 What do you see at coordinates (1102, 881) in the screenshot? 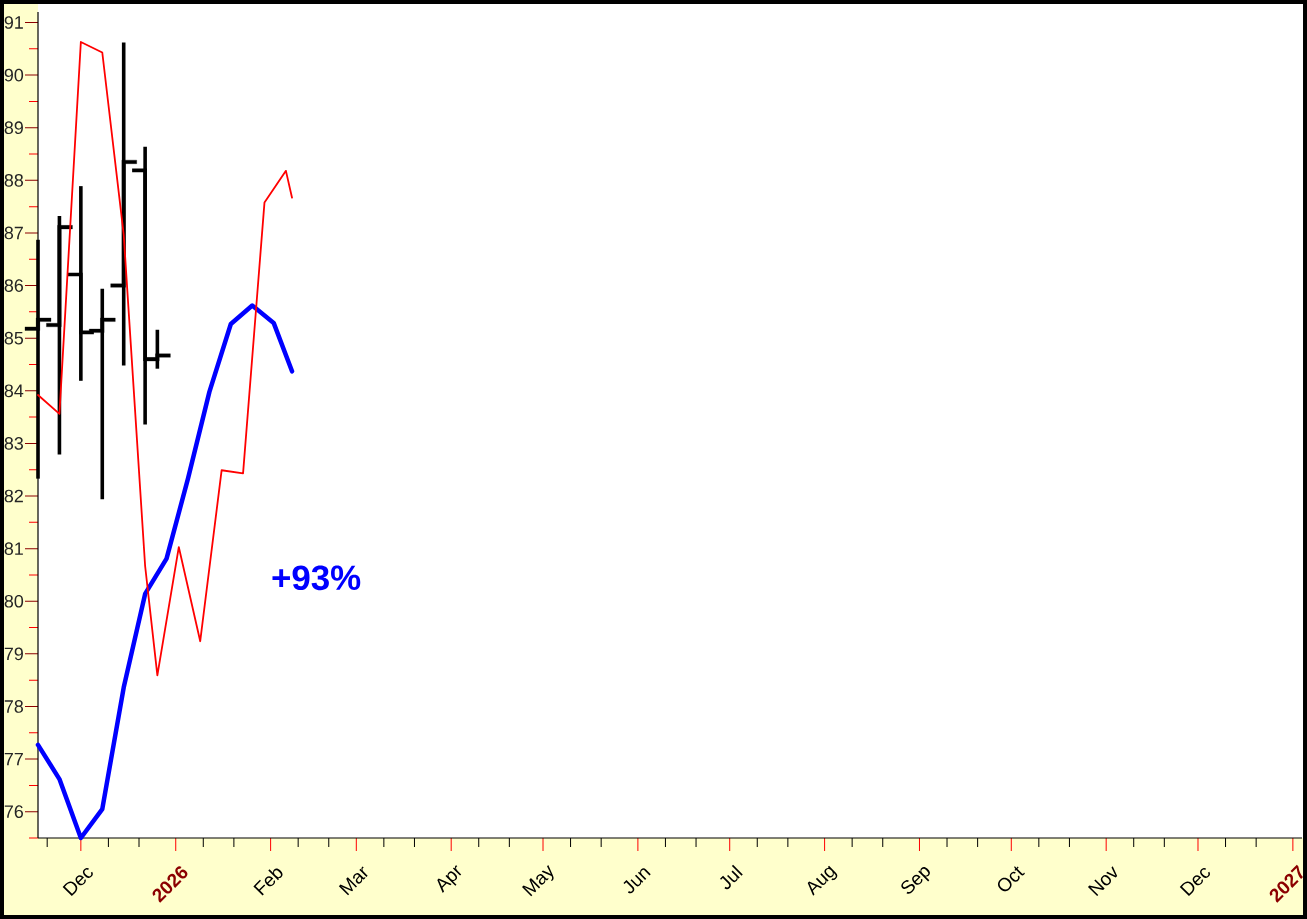
I see `x-tick-label: Nov` at bounding box center [1102, 881].